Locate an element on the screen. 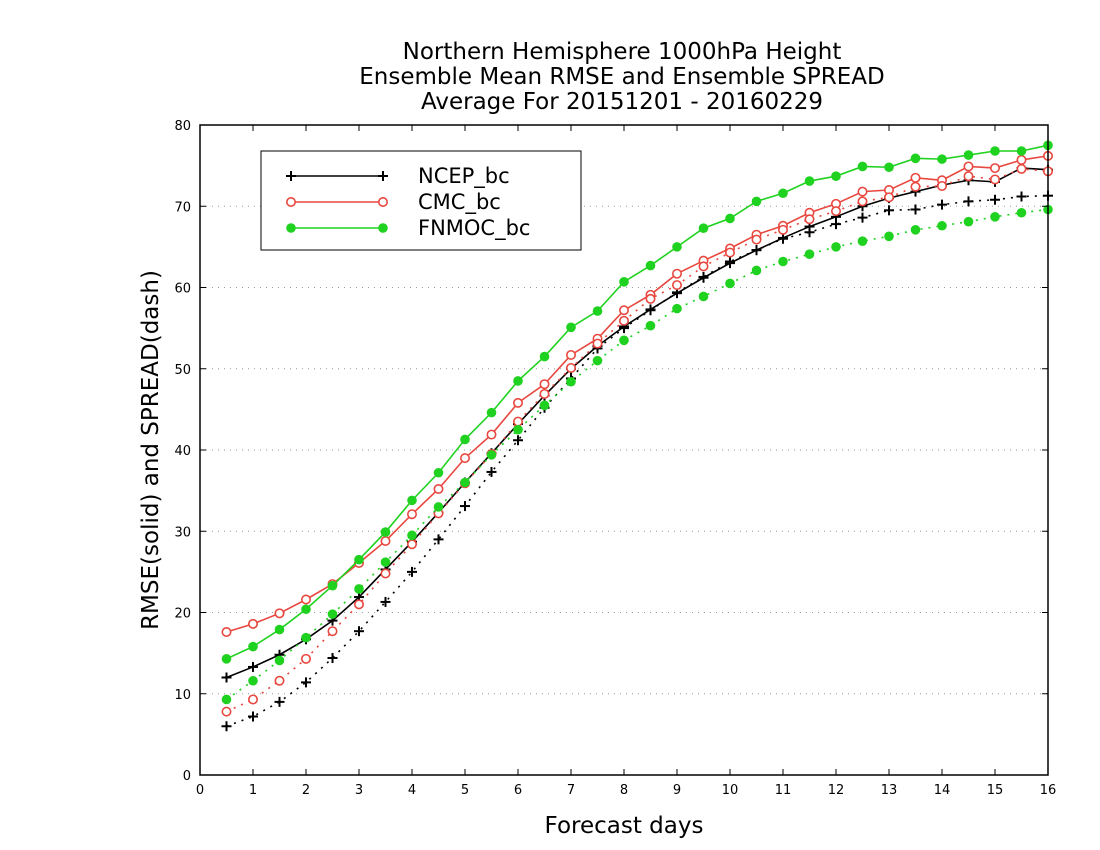 The width and height of the screenshot is (1100, 850). y-tick-label: 80 is located at coordinates (182, 126).